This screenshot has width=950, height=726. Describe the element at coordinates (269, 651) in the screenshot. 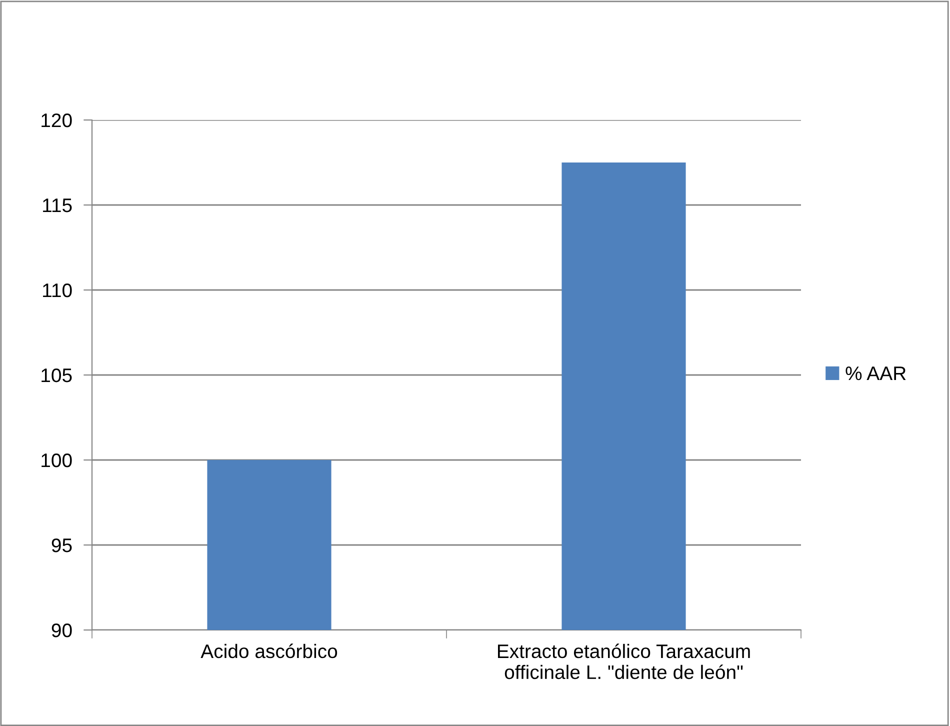

I see `x-tick-label: Acido ascórbico` at that location.